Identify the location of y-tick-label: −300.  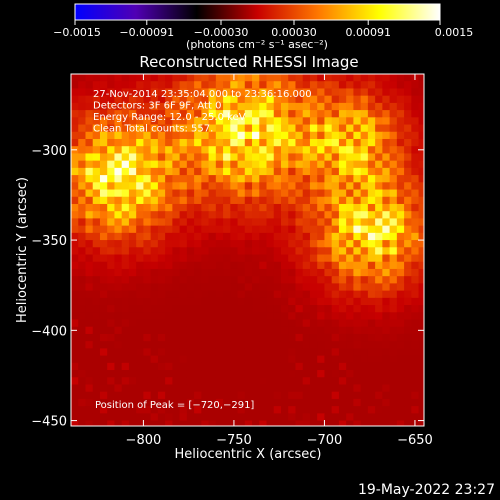
(49, 151).